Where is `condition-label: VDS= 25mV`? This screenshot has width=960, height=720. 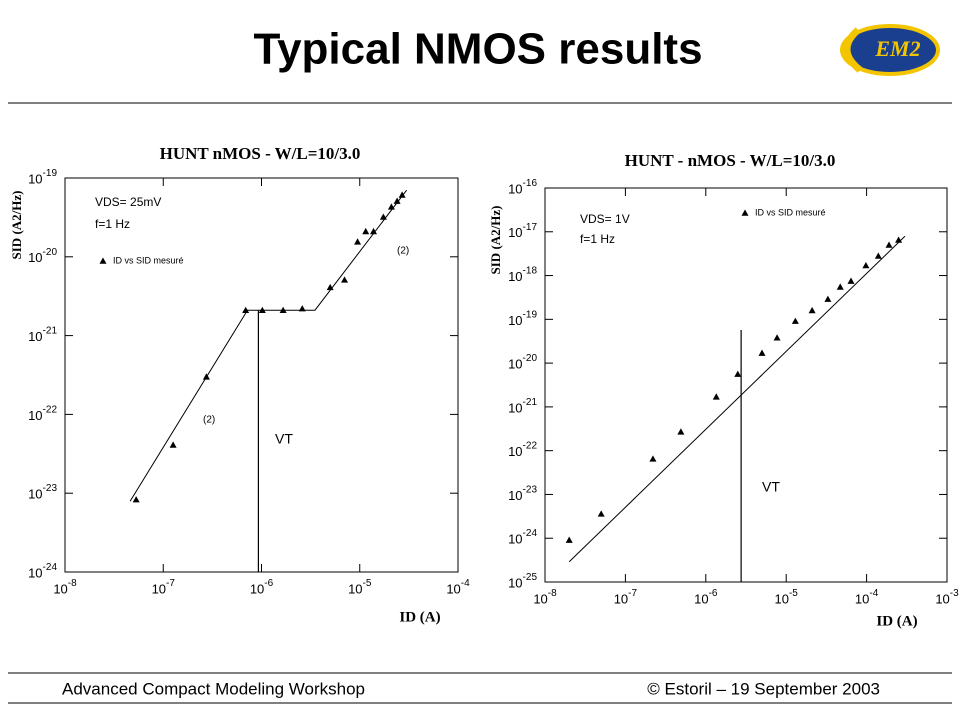 condition-label: VDS= 25mV is located at coordinates (128, 202).